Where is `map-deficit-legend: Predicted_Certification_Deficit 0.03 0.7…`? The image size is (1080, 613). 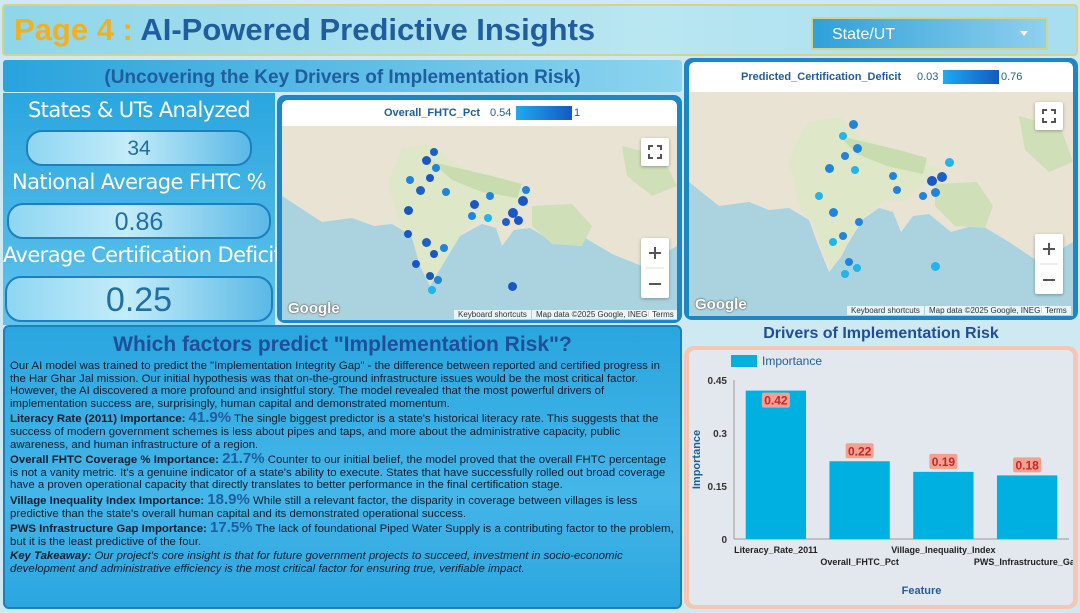 map-deficit-legend: Predicted_Certification_Deficit 0.03 0.7… is located at coordinates (881, 77).